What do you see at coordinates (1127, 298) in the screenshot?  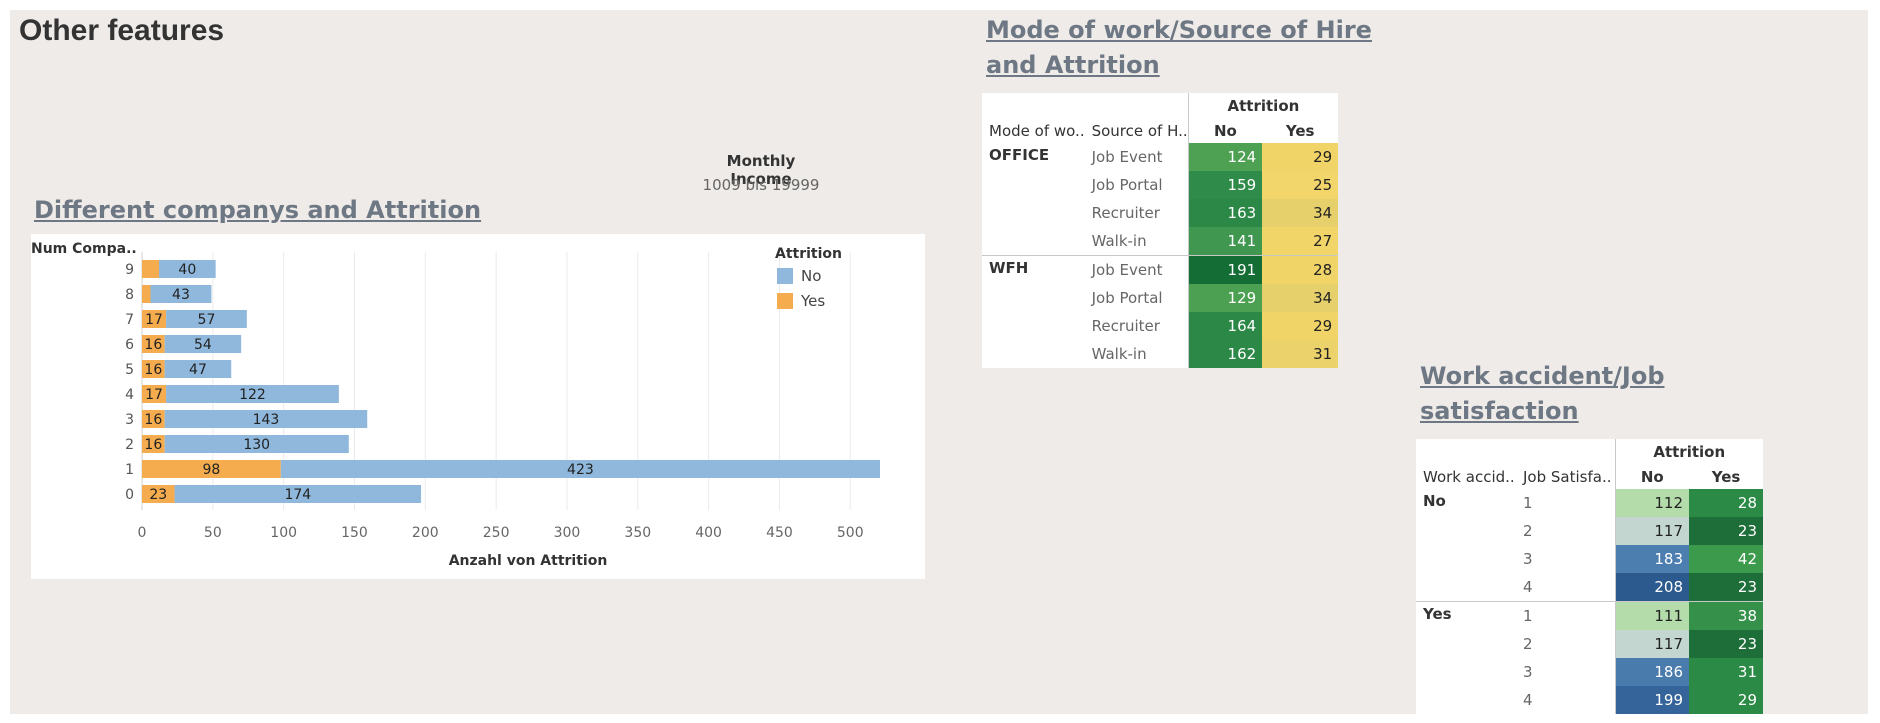 I see `mode-row-label: Job Portal` at bounding box center [1127, 298].